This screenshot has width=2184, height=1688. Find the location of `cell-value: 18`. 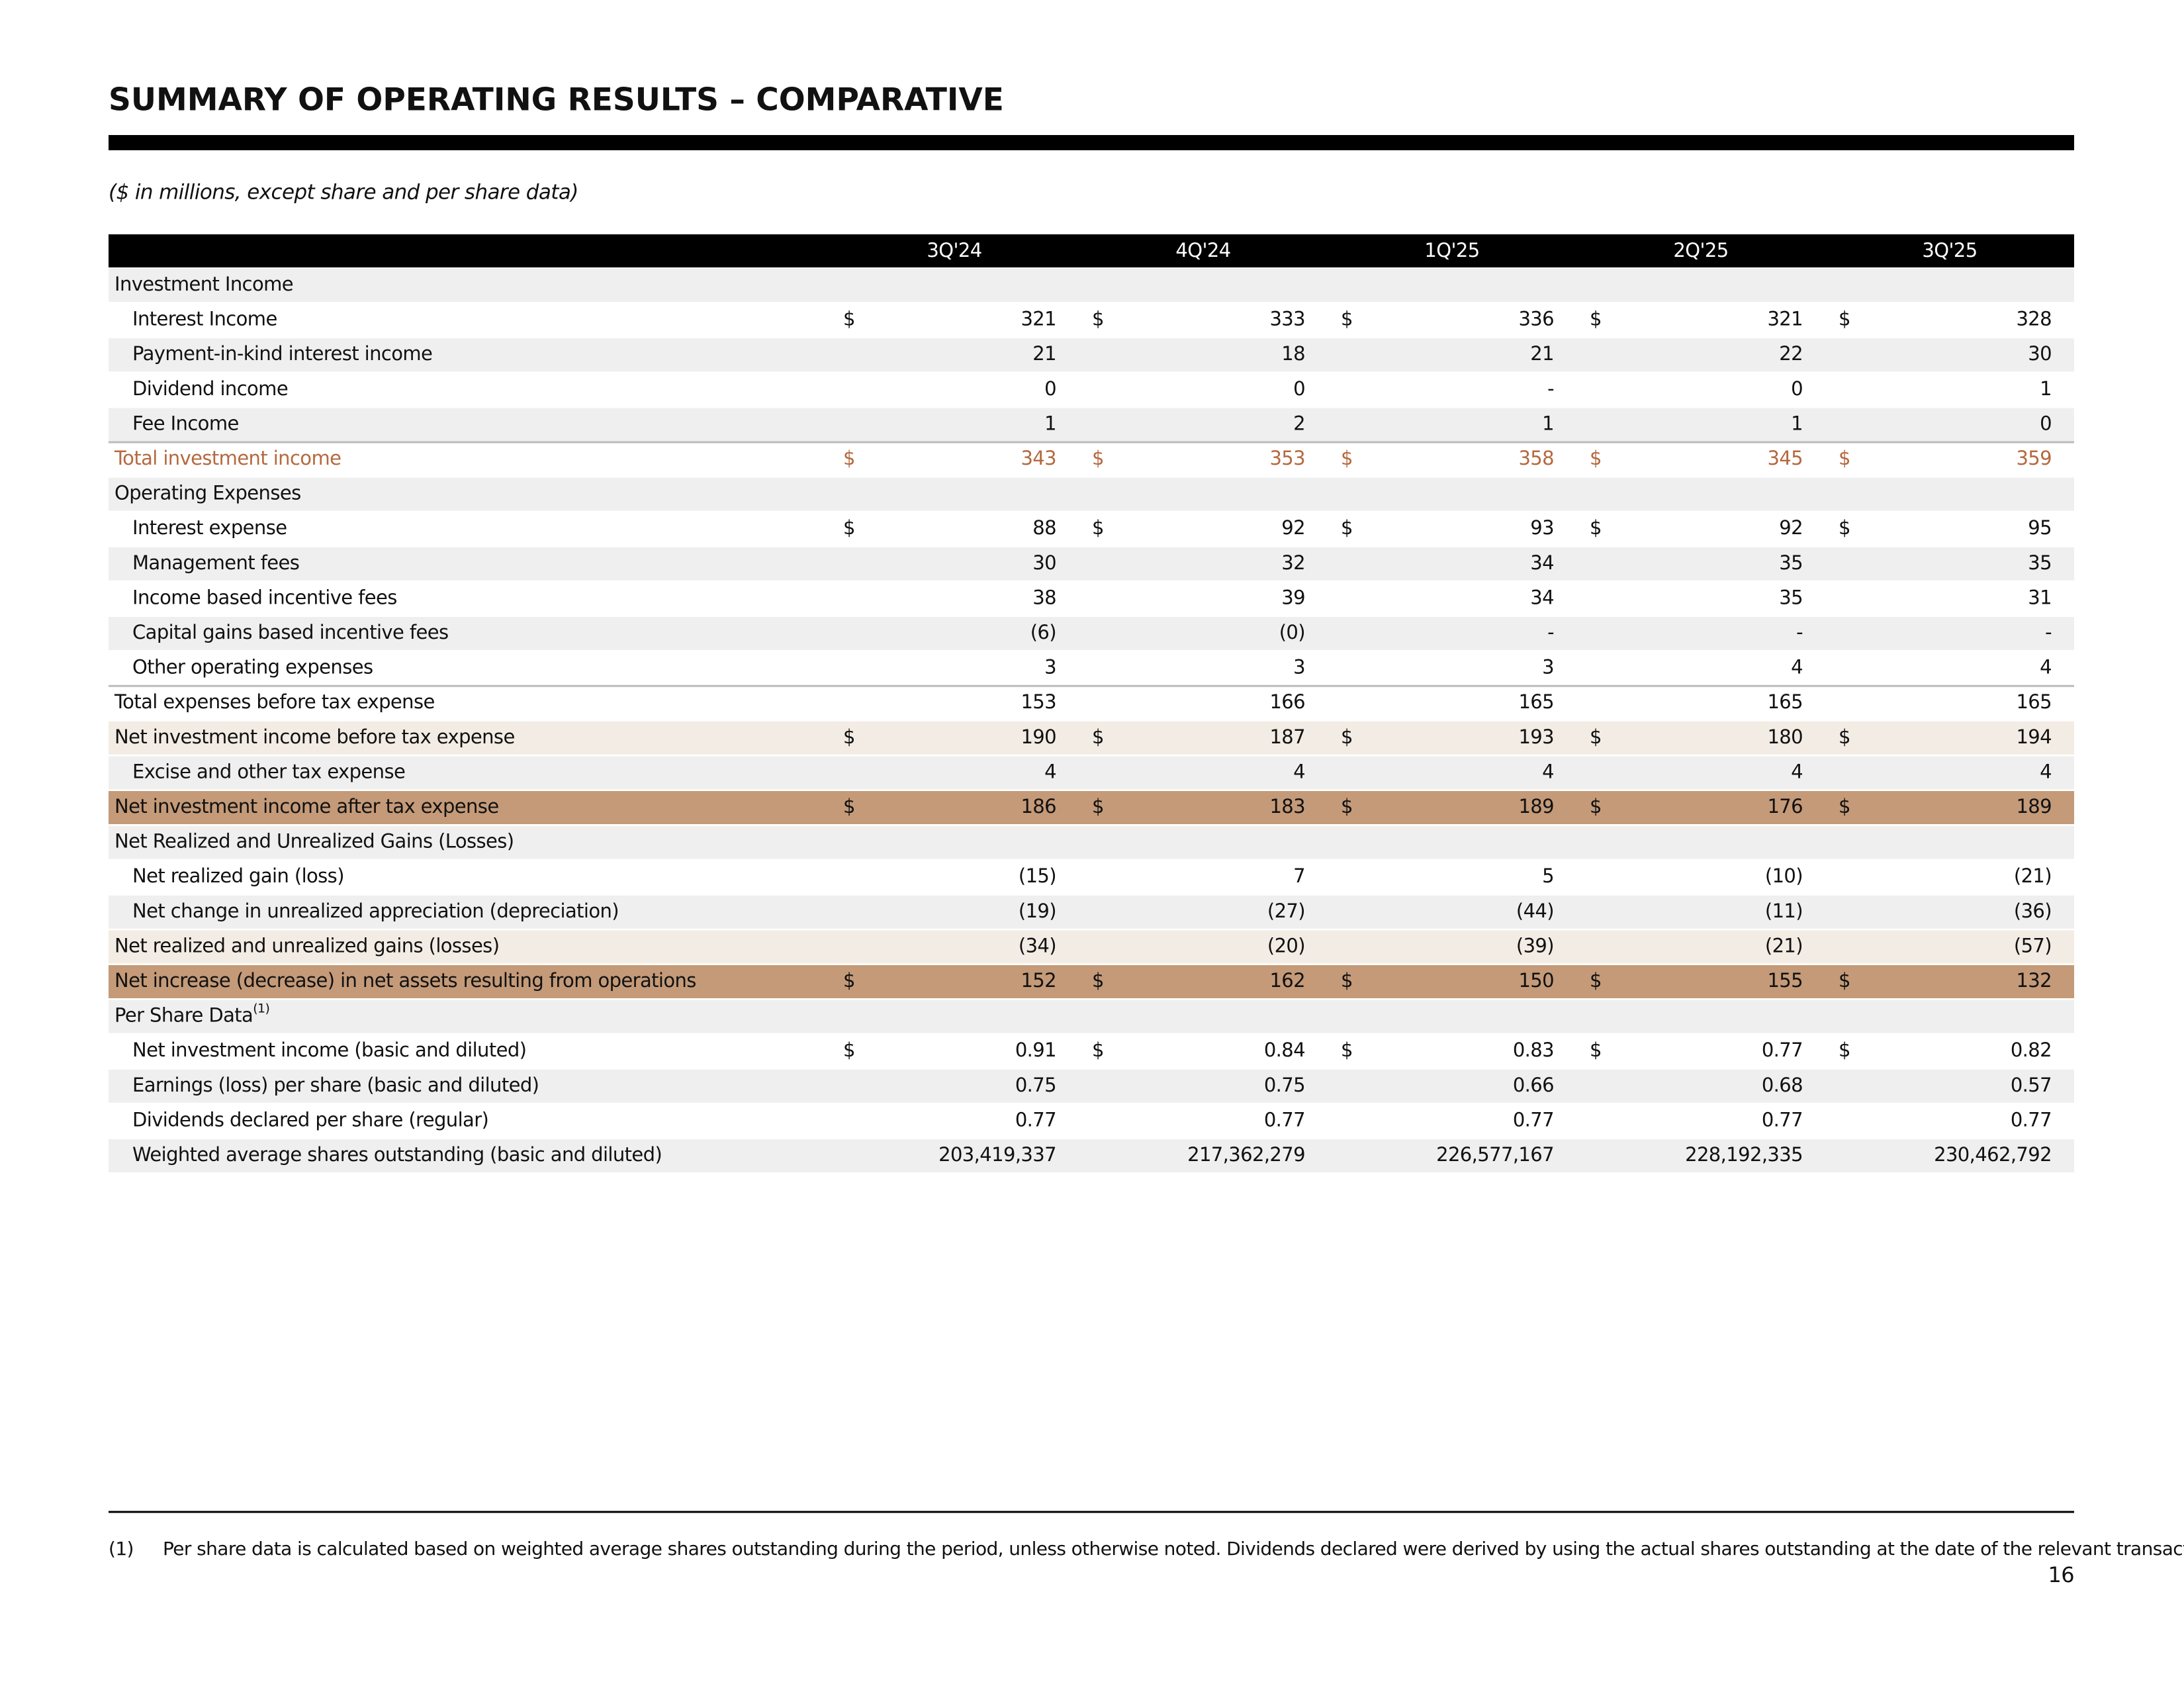

cell-value: 18 is located at coordinates (1293, 353).